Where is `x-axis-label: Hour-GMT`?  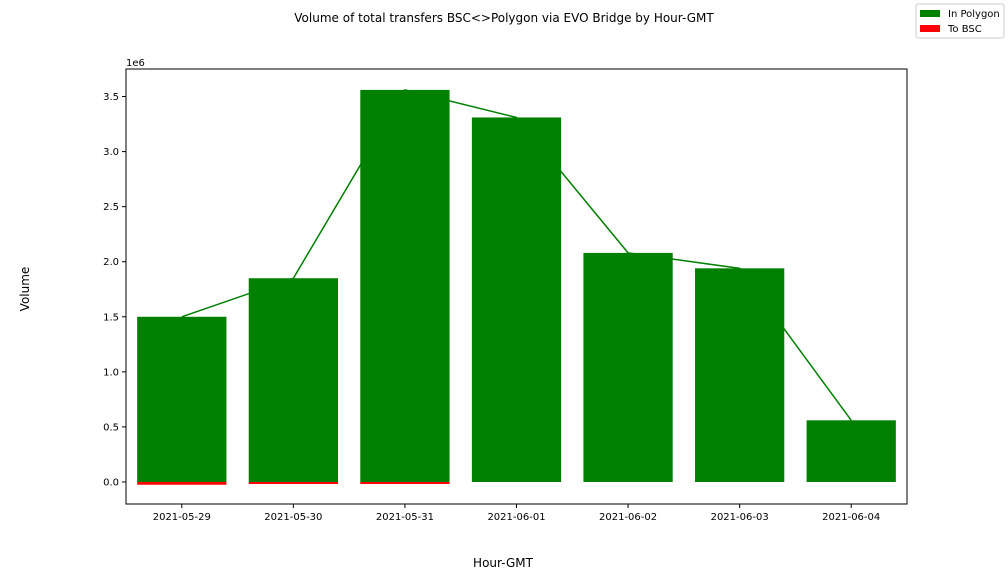
x-axis-label: Hour-GMT is located at coordinates (503, 563).